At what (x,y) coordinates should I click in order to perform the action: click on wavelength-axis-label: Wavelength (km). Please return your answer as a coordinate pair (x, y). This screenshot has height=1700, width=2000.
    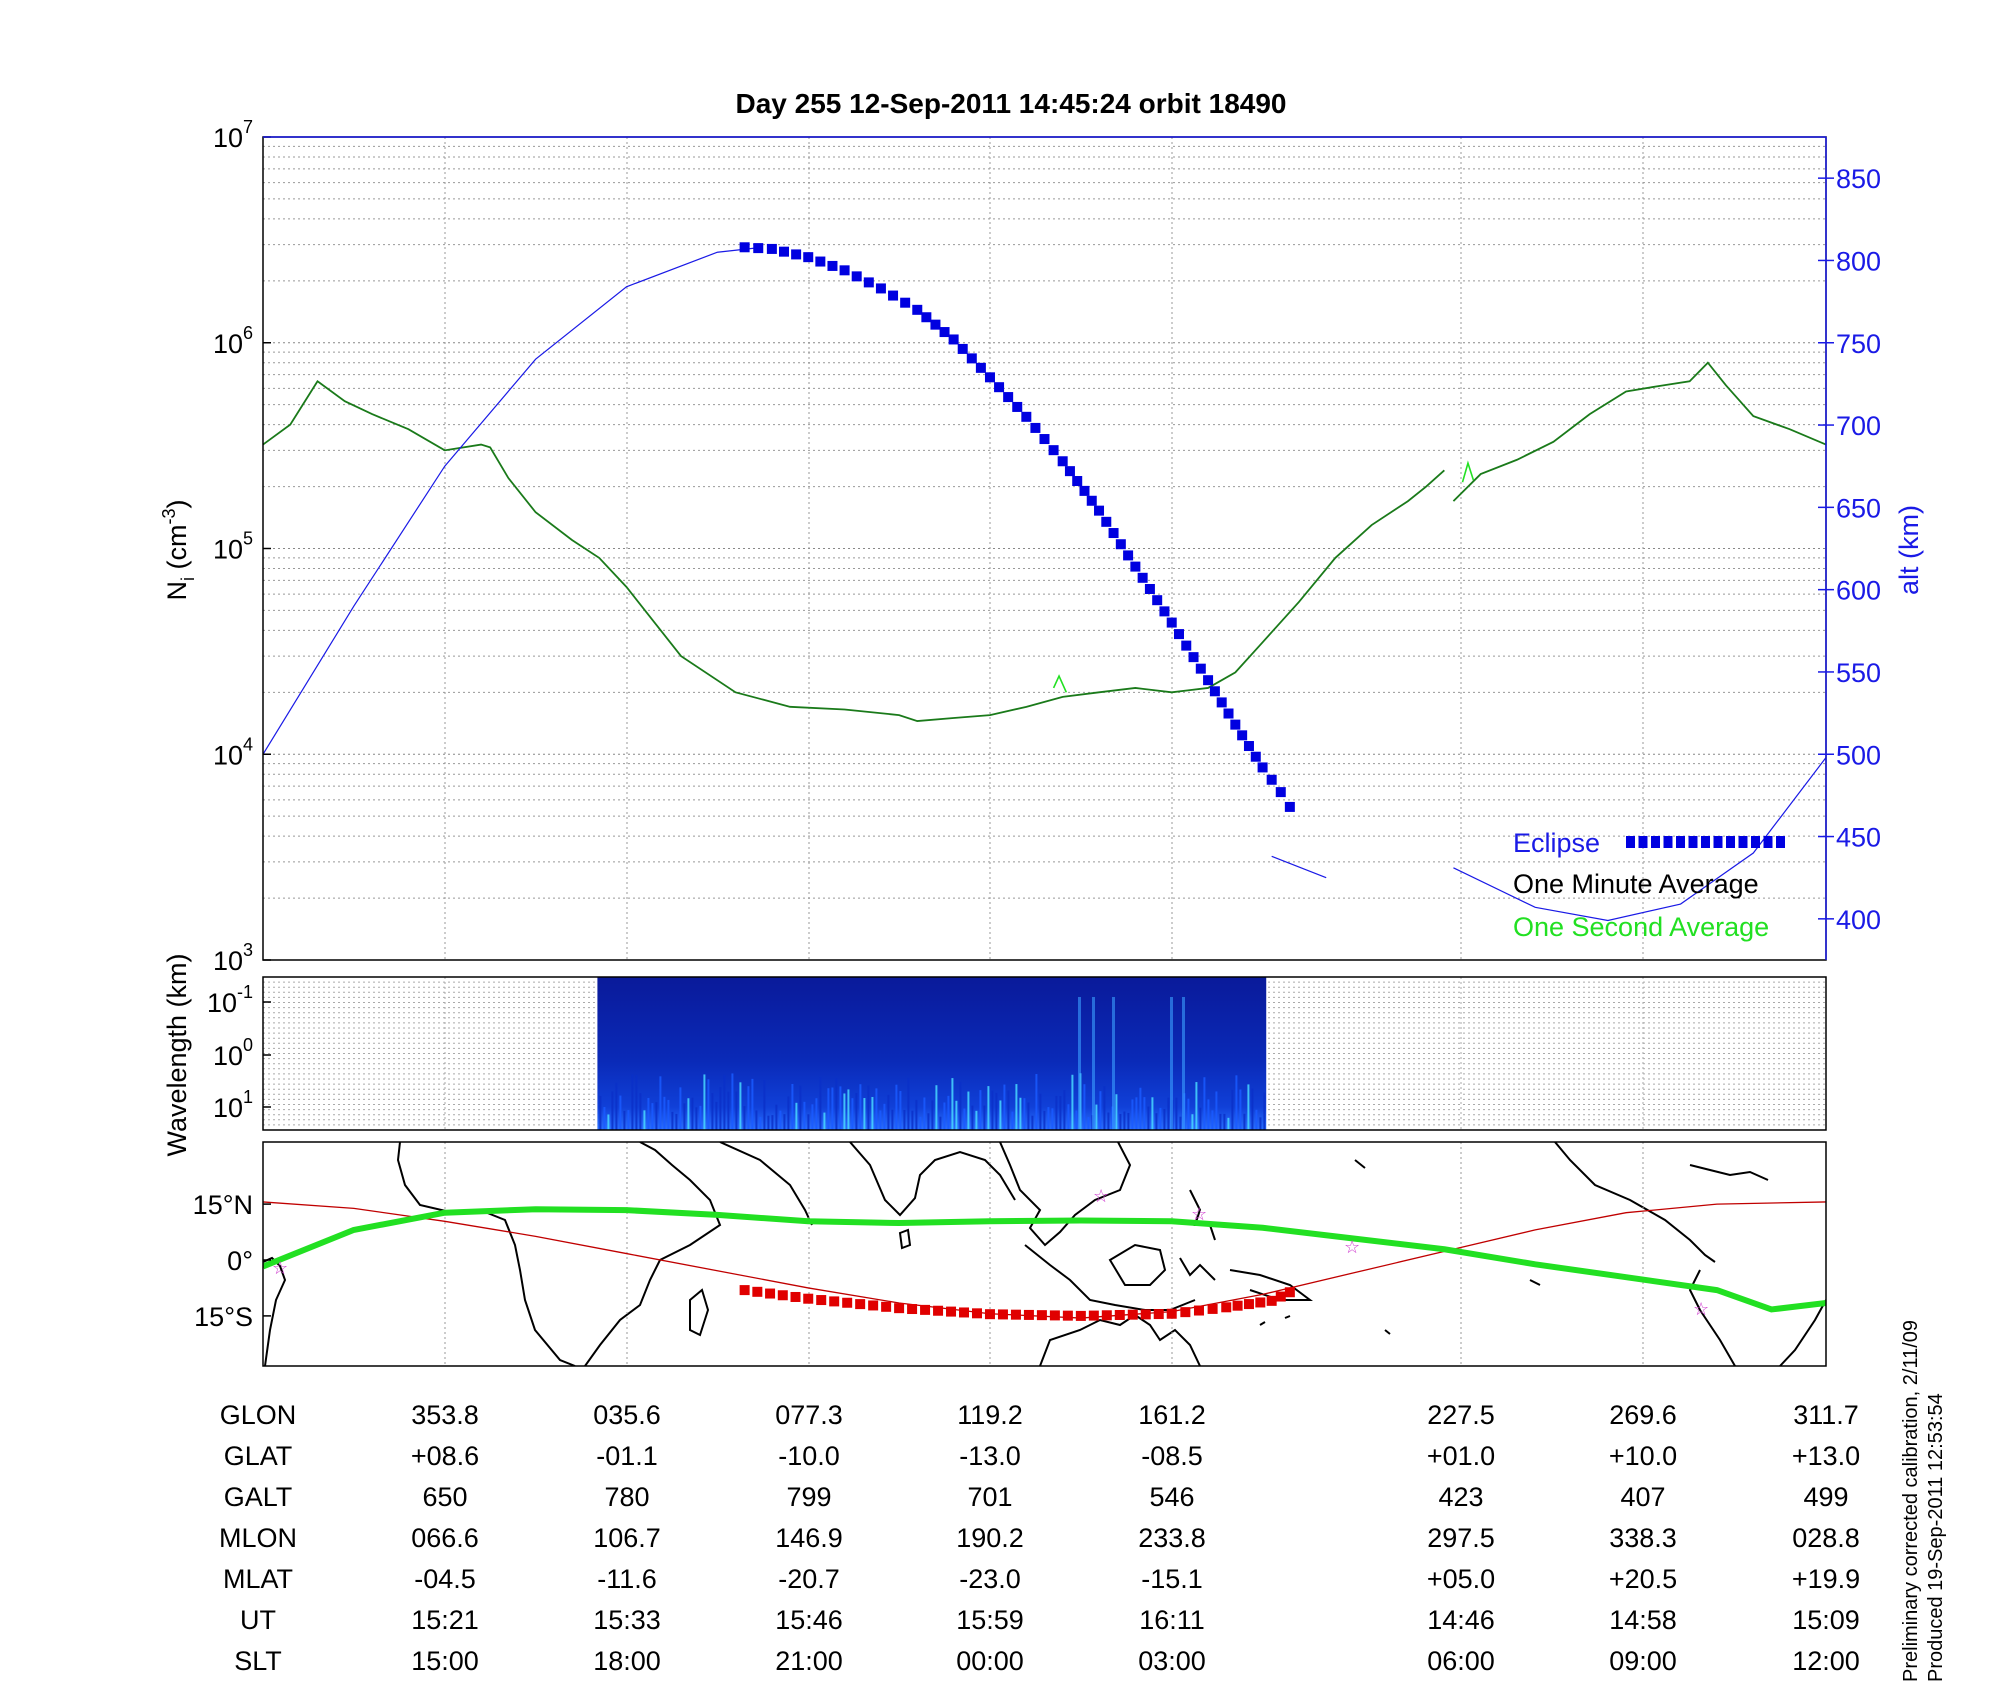
    Looking at the image, I should click on (177, 1054).